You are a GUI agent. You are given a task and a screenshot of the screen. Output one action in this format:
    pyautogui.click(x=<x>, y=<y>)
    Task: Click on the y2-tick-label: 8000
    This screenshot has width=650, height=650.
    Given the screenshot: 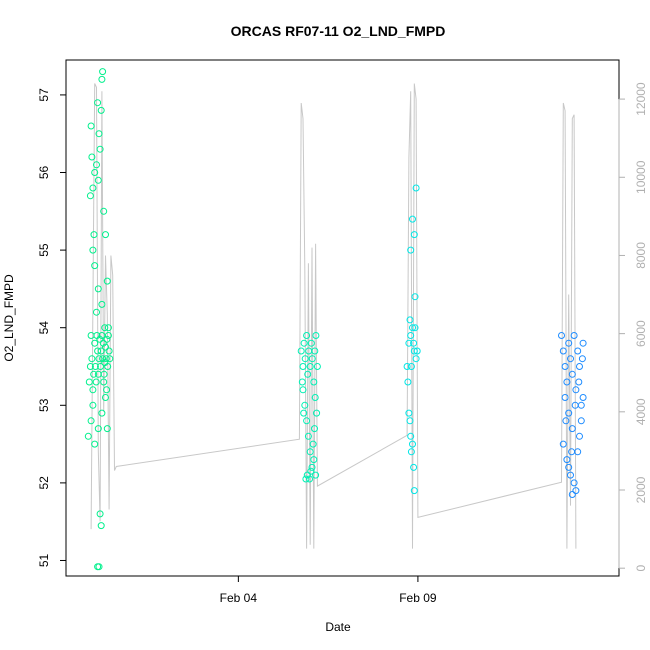 What is the action you would take?
    pyautogui.click(x=641, y=255)
    